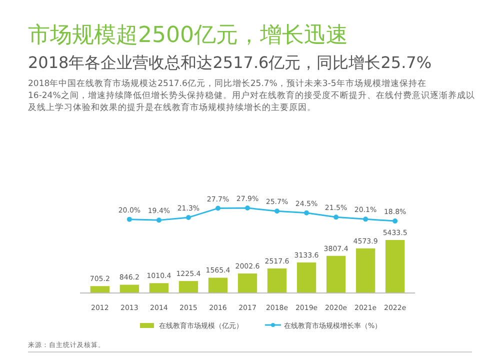 This screenshot has width=500, height=362. Describe the element at coordinates (251, 95) in the screenshot. I see `text: 2018年中国在线教育市场规模达2517.6亿元，同比增长25.7%，预计未来3-5年市场规模增速保持在16-24%之间，增速持续降低但增长势头保持稳健。用户对在线教育的接受度不断提升、在线付费意识逐渐养成以及线上学习体验和效果的提升是在线教育市场规模持续增长的主要原因。` at that location.